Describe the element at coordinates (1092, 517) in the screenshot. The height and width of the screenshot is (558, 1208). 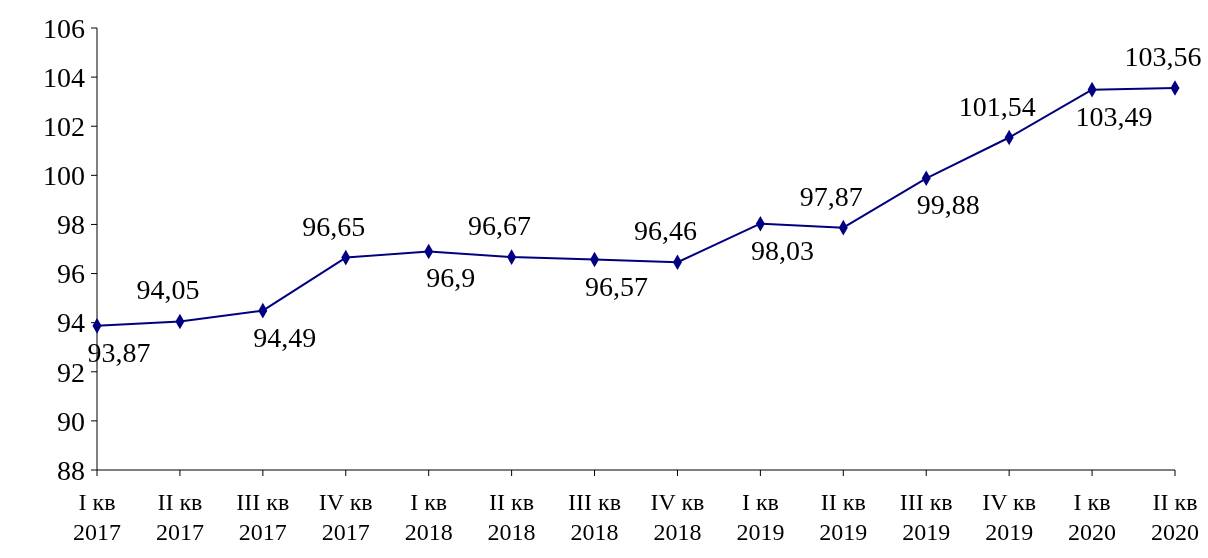
I see `x-tick-label: I кв 2020` at that location.